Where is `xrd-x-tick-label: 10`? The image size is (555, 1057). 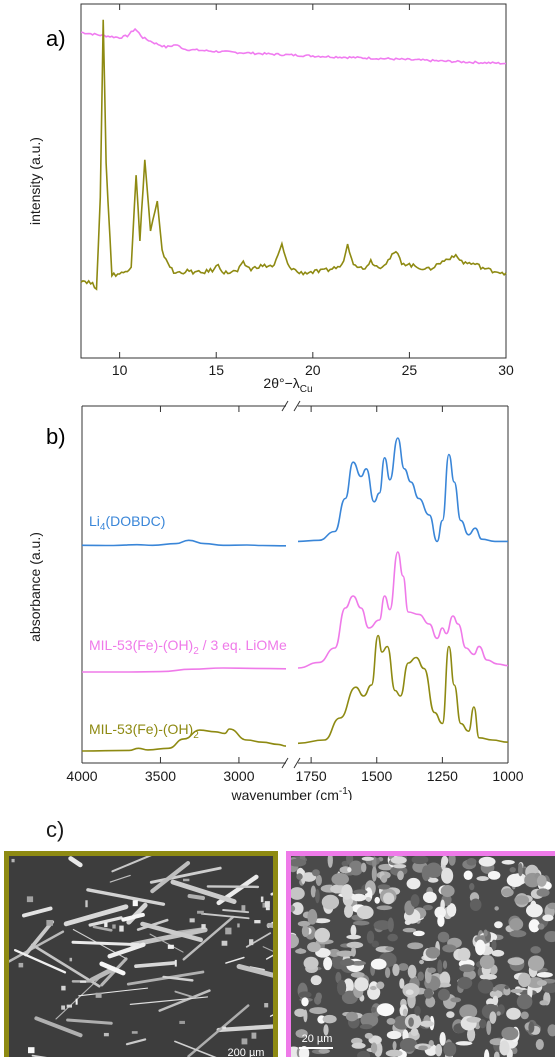 xrd-x-tick-label: 10 is located at coordinates (120, 370).